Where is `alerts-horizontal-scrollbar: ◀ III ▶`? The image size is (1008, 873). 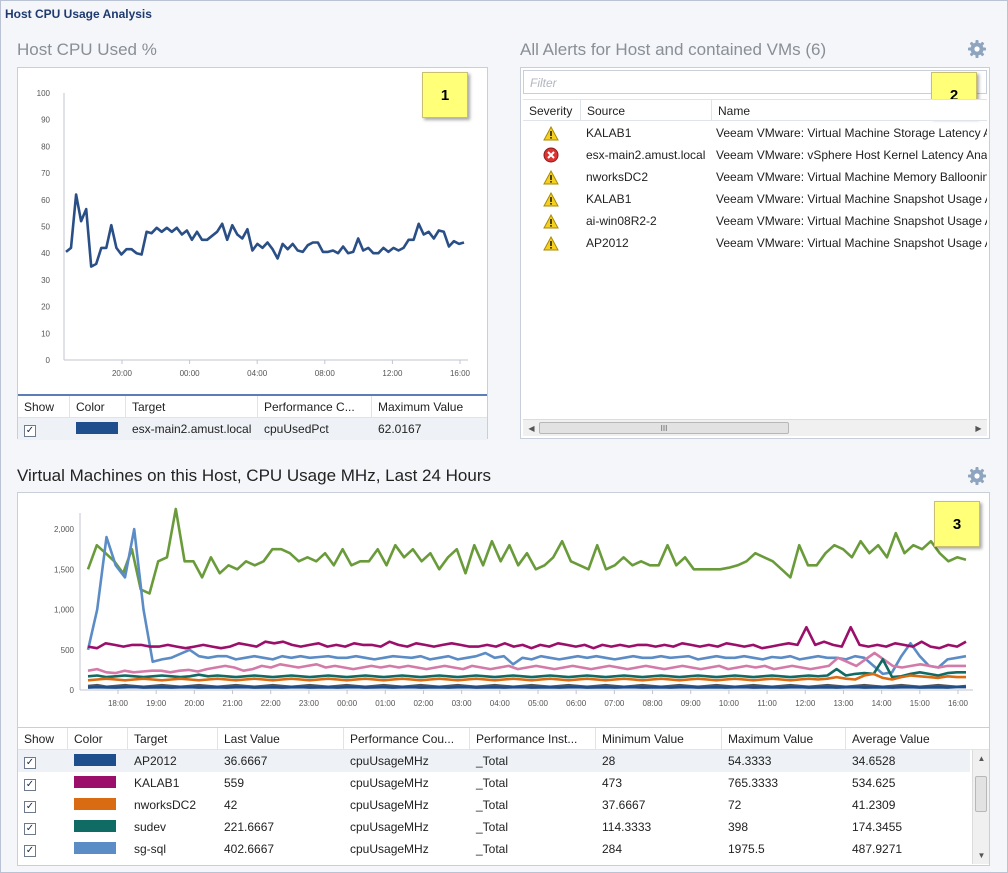
alerts-horizontal-scrollbar: ◀ III ▶ is located at coordinates (755, 427).